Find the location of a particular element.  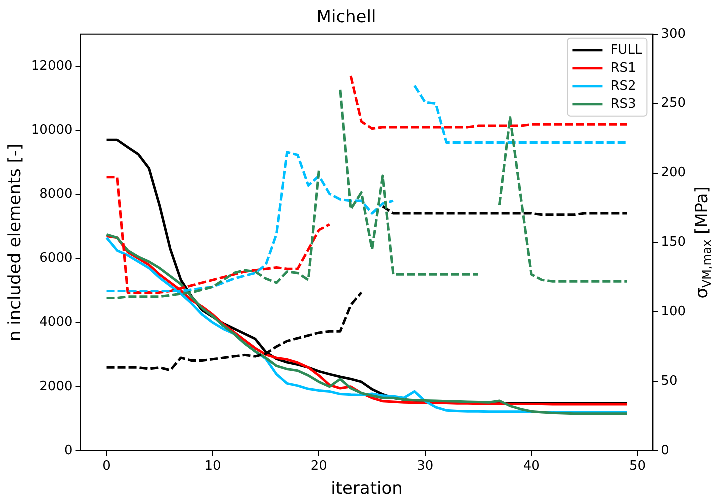

y-tick-label: 12000 is located at coordinates (52, 66).